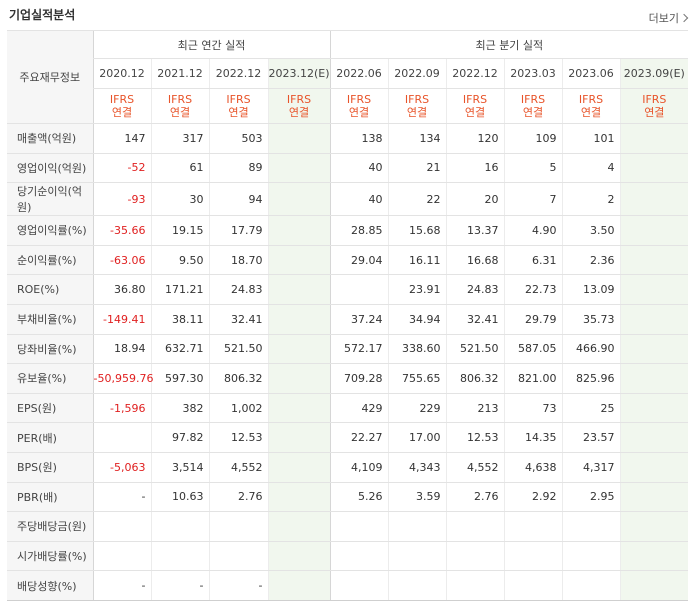  What do you see at coordinates (417, 230) in the screenshot?
I see `quarter-cell: 15.68` at bounding box center [417, 230].